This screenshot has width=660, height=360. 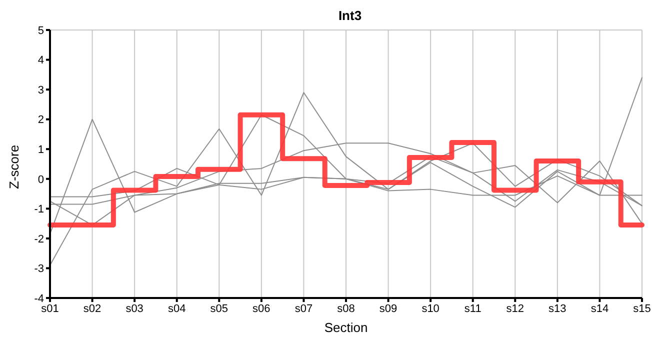 I want to click on x-tick-label: s15, so click(x=642, y=308).